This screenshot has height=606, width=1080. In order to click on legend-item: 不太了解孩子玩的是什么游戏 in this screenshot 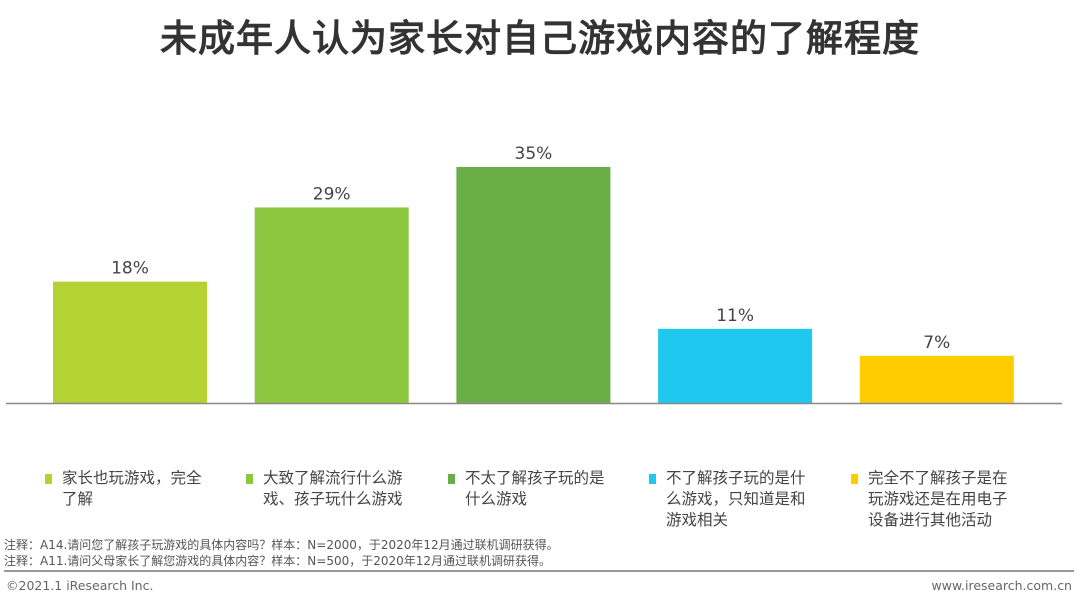, I will do `click(533, 489)`.